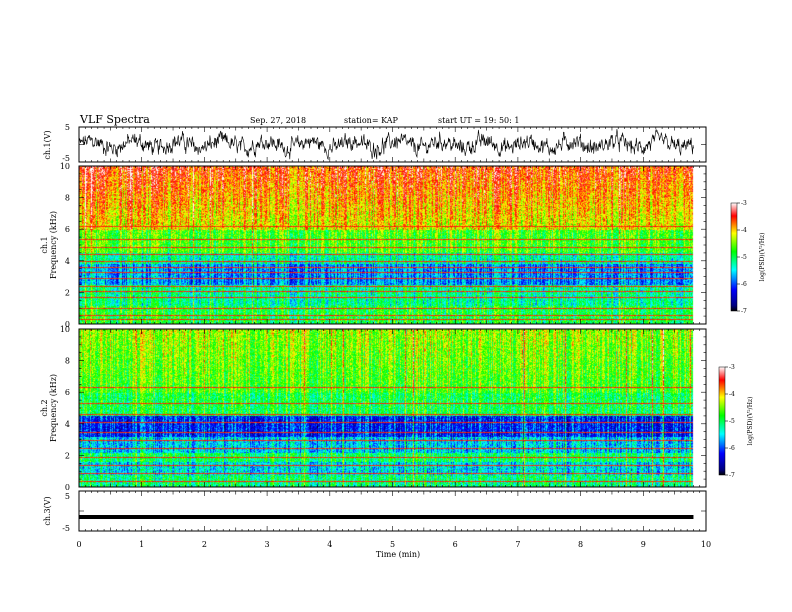 The height and width of the screenshot is (612, 792). What do you see at coordinates (278, 120) in the screenshot?
I see `figure-date: Sep. 27, 2018` at bounding box center [278, 120].